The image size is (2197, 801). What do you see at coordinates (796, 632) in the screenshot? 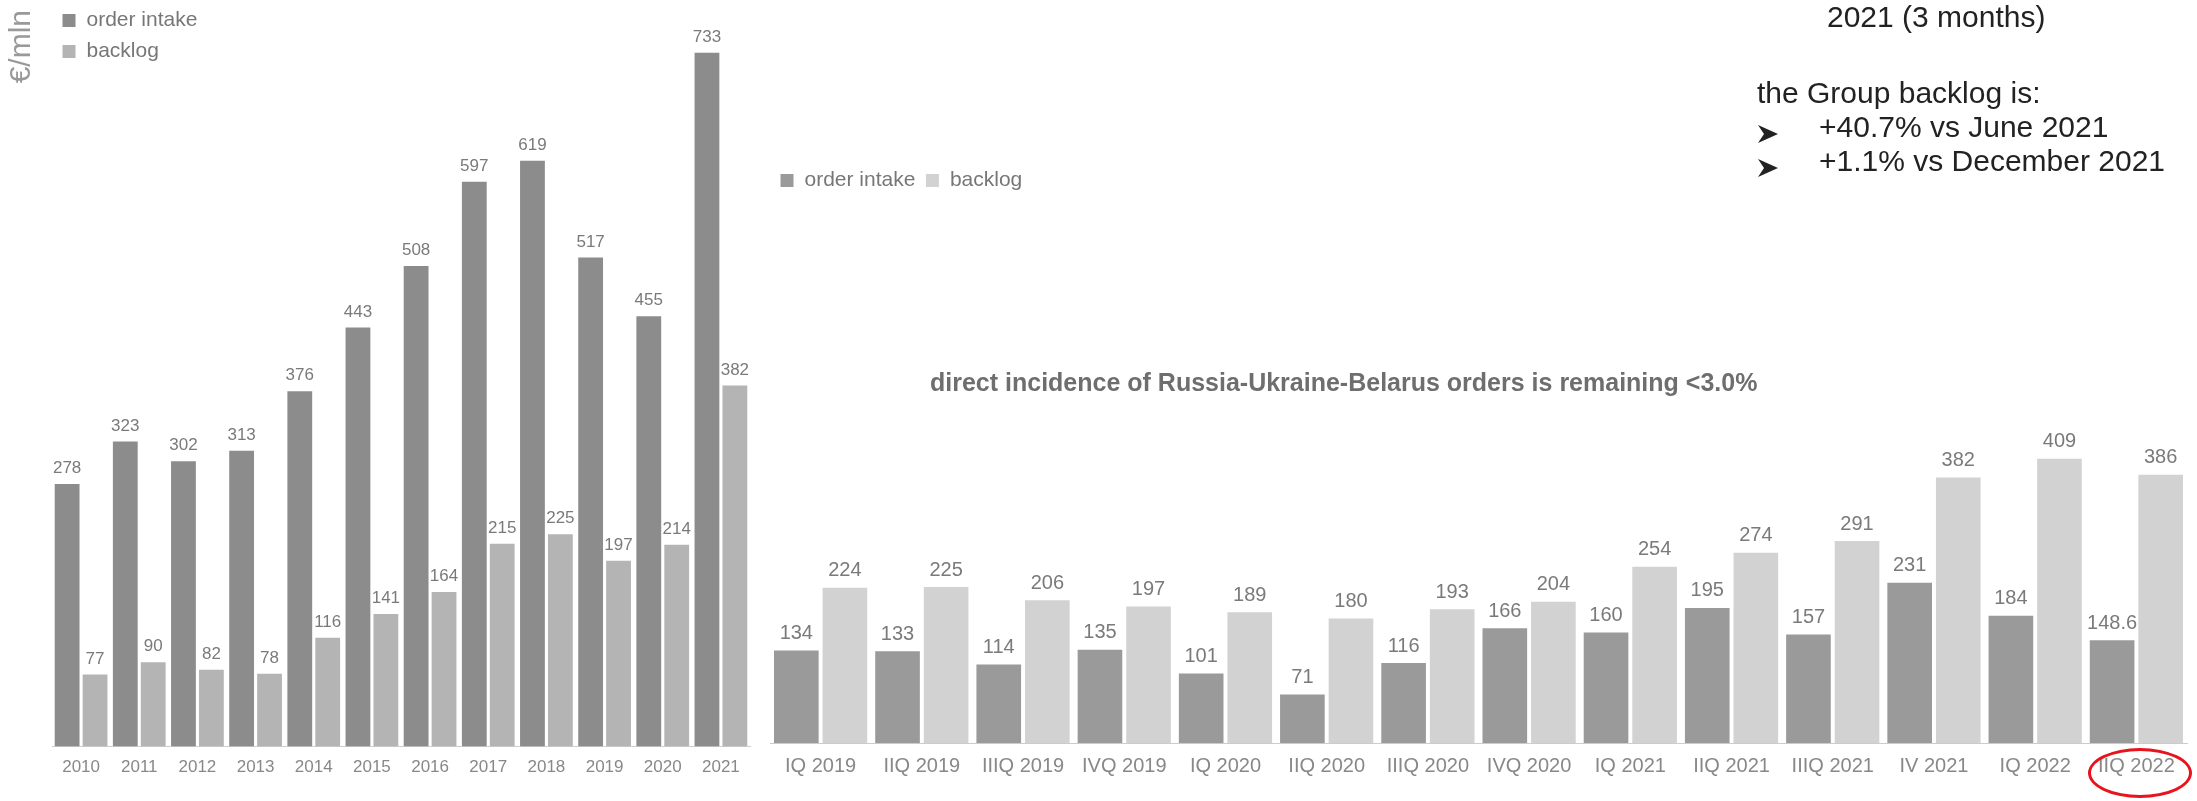
I see `data-label: 134` at bounding box center [796, 632].